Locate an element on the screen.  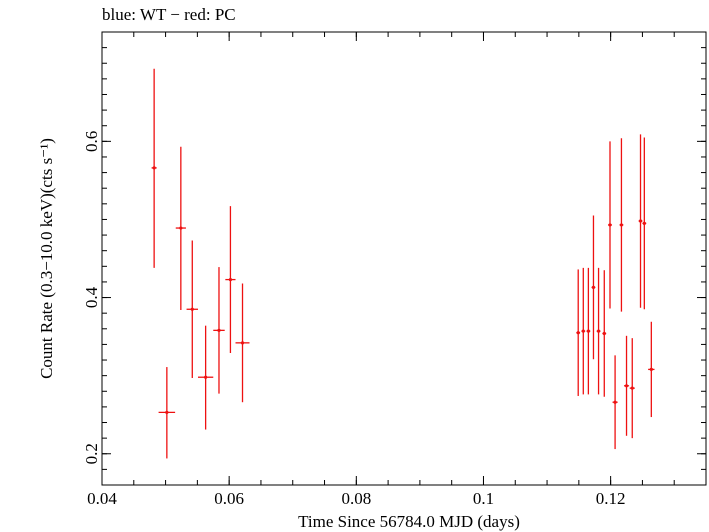
x-axis-label: Time Since 56784.0 MJD (days) is located at coordinates (409, 521).